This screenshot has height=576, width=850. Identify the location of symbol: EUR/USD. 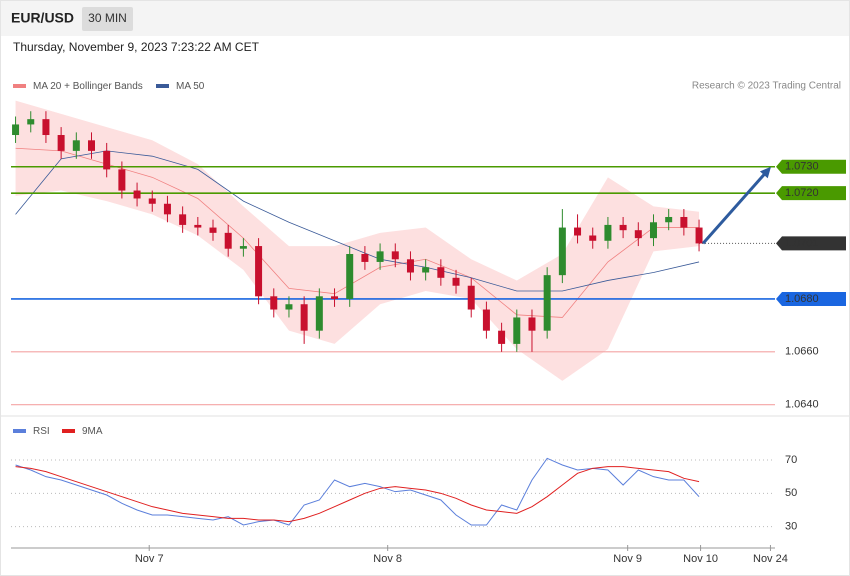
(42, 18).